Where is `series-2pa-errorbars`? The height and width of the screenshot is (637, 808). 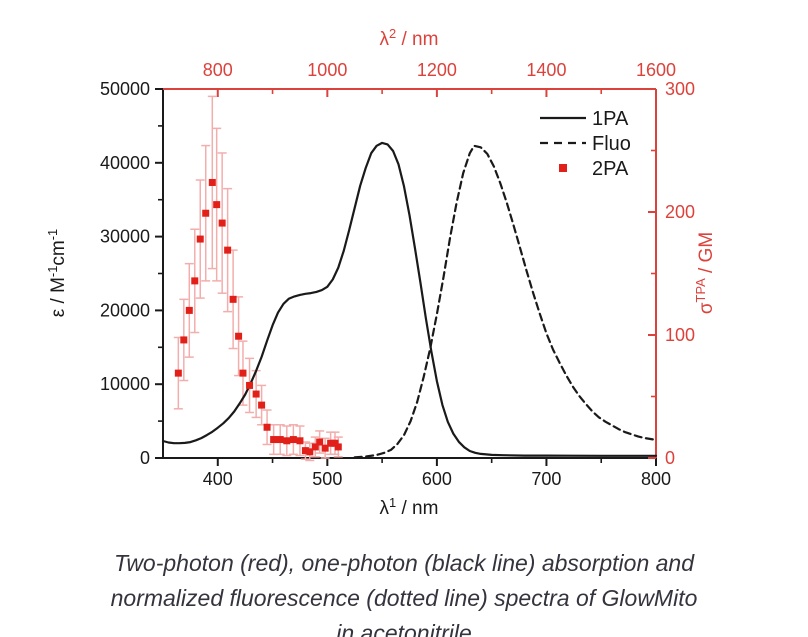
series-2pa-errorbars is located at coordinates (258, 278).